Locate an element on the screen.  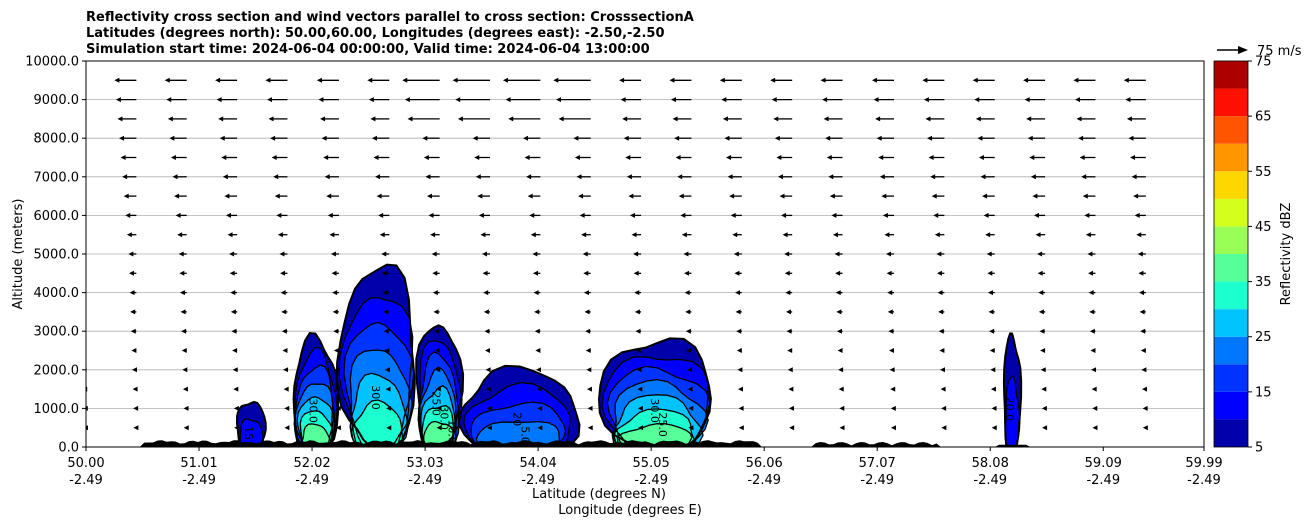
contour-label: 30.0 is located at coordinates (654, 410).